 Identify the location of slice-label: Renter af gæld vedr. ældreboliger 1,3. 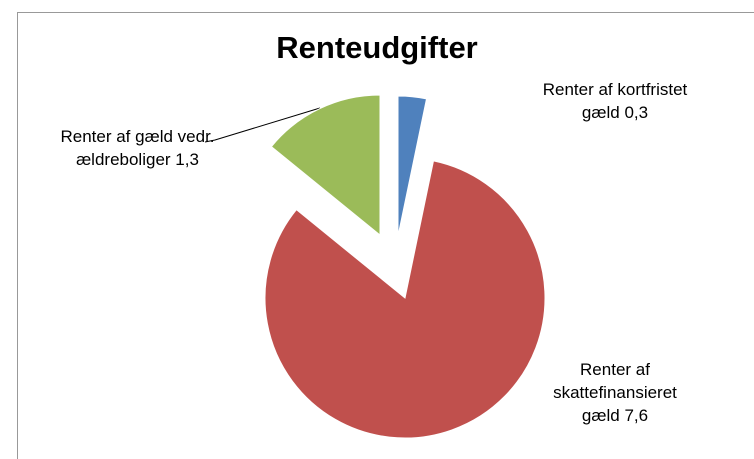
(137, 148).